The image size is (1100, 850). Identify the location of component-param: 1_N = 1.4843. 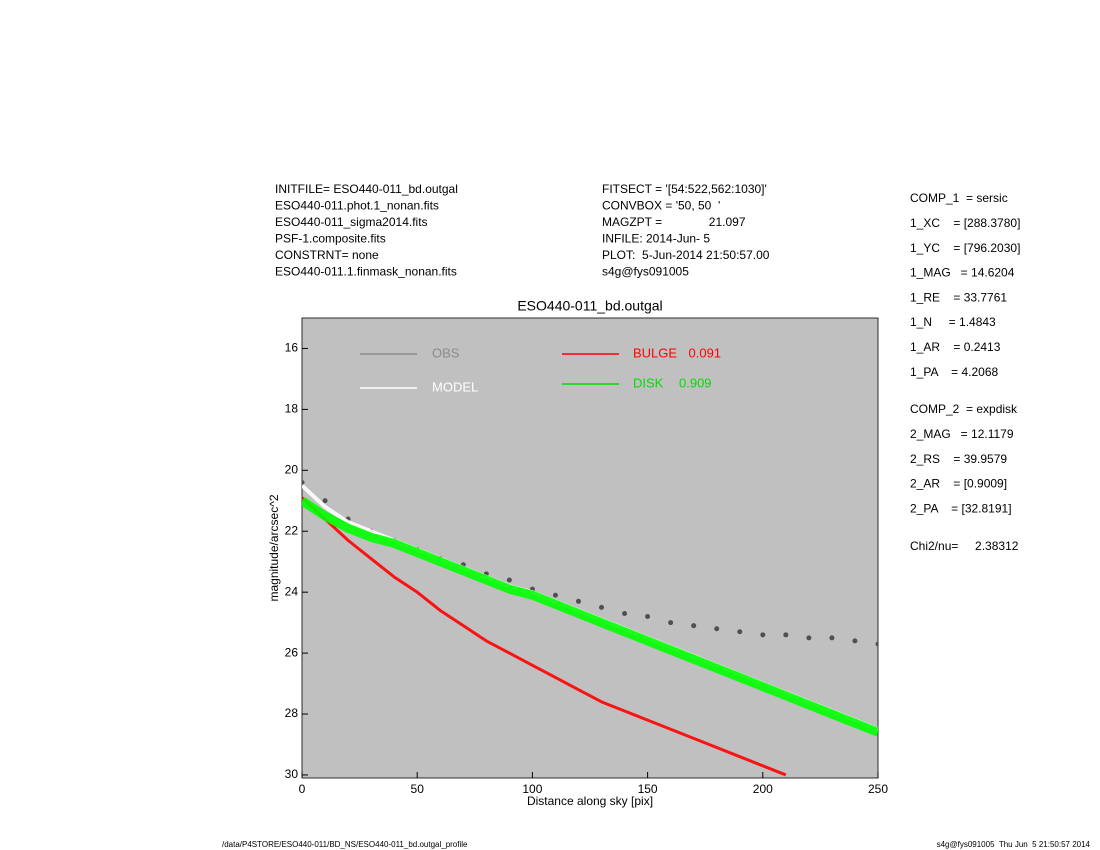
(953, 322).